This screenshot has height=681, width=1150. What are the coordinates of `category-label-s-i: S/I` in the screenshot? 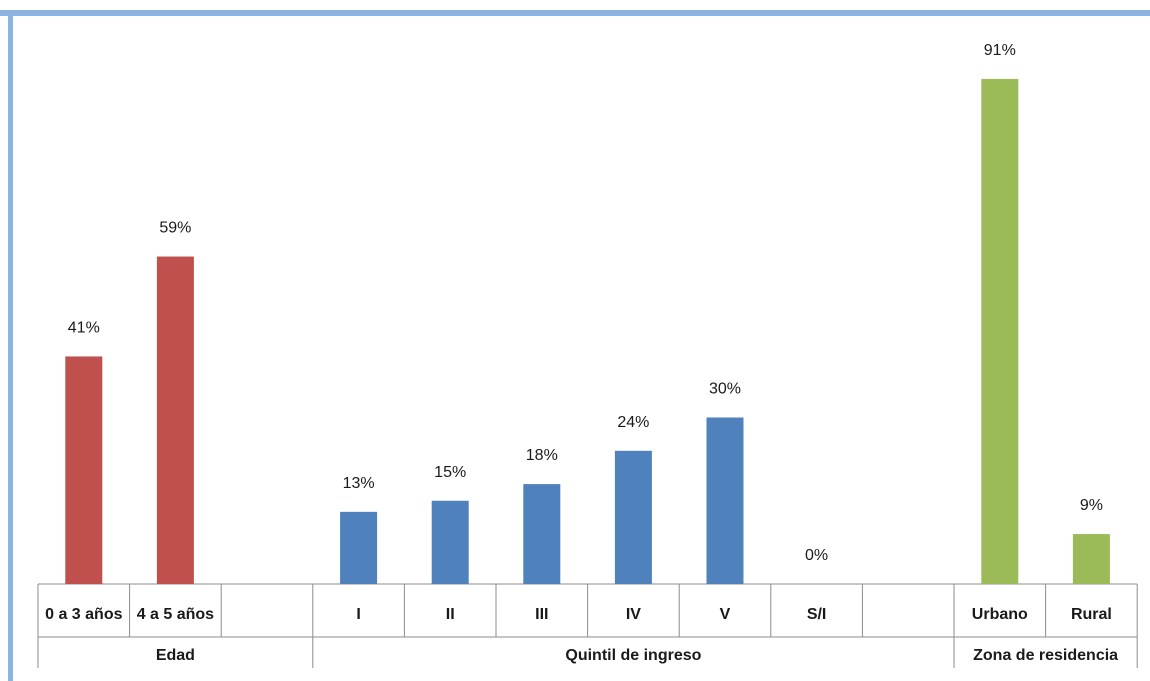 It's located at (817, 614).